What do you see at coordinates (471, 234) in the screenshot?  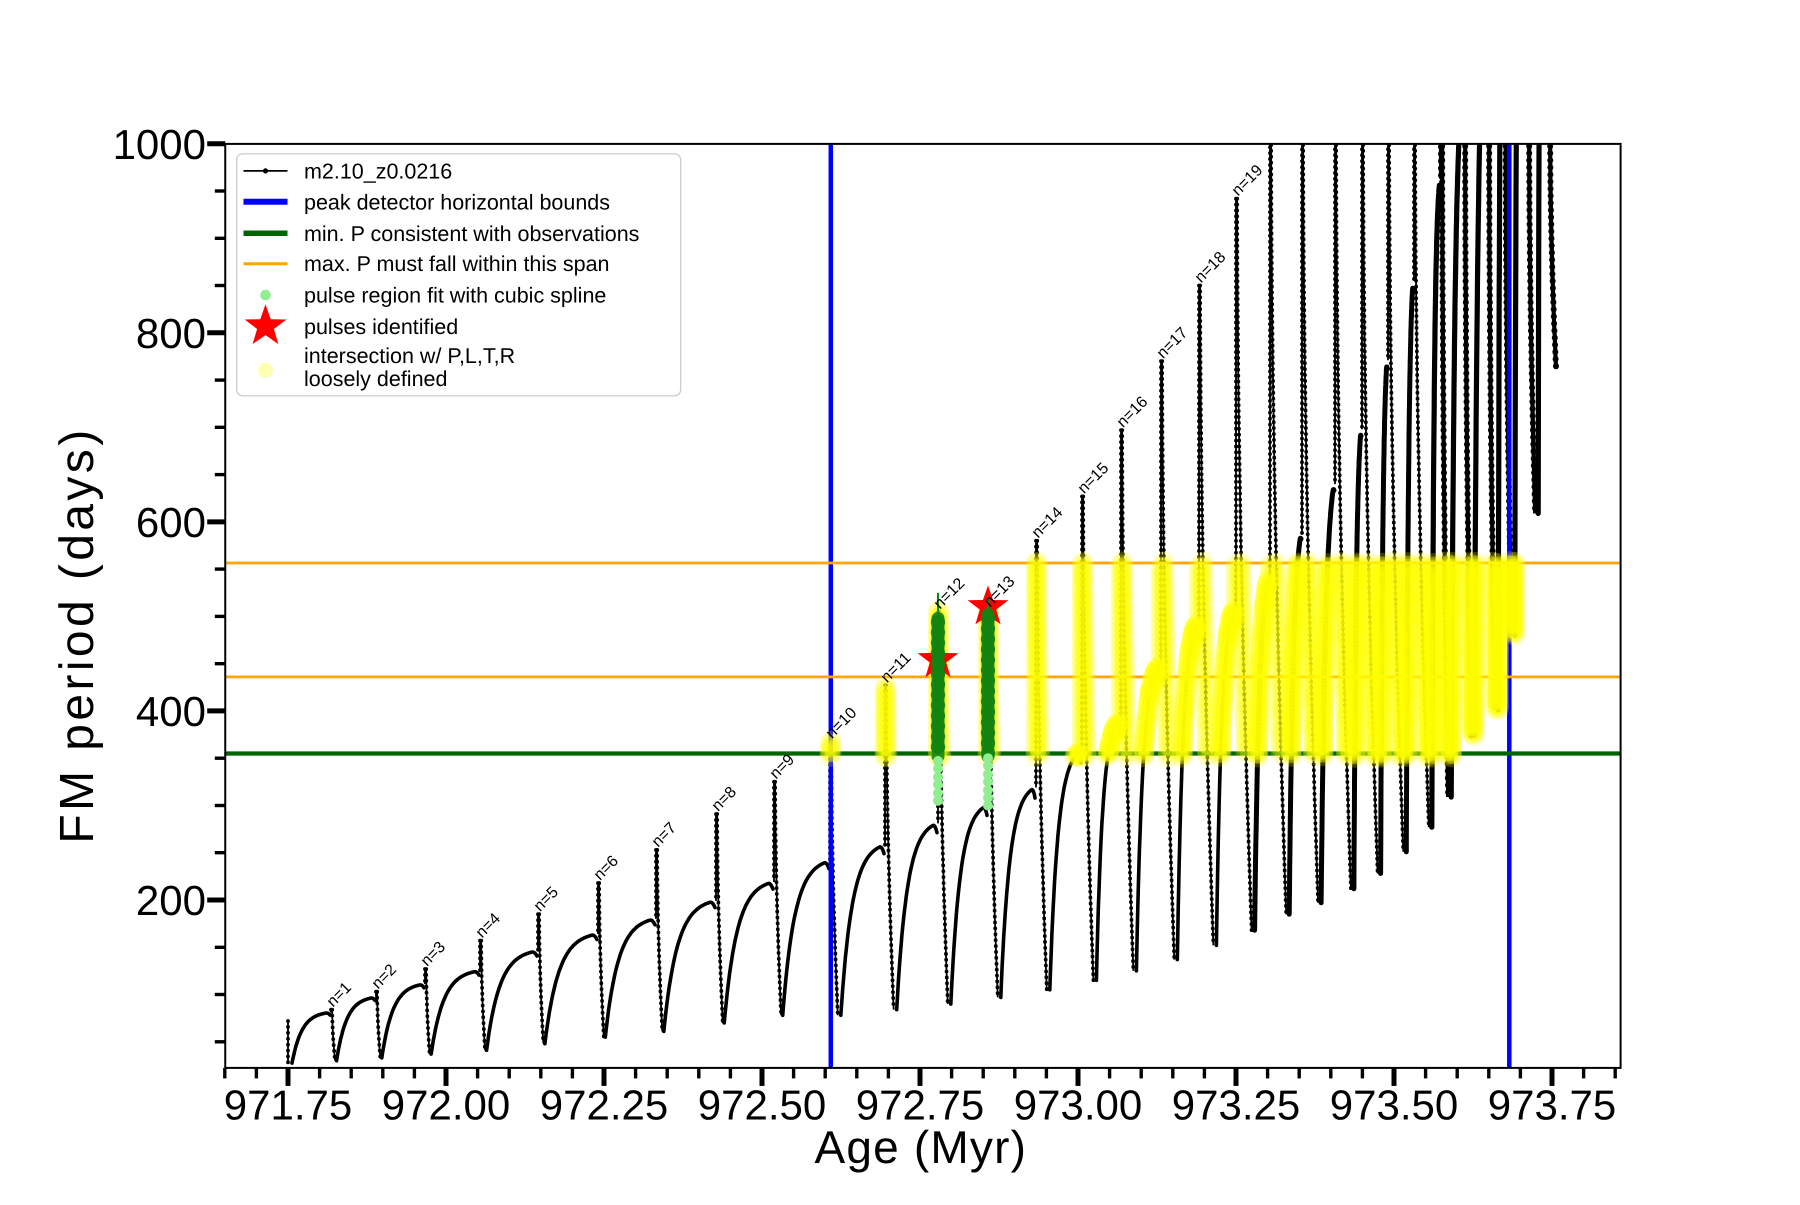 I see `svg-text:min. P consistent with observa: min. P consistent with observations` at bounding box center [471, 234].